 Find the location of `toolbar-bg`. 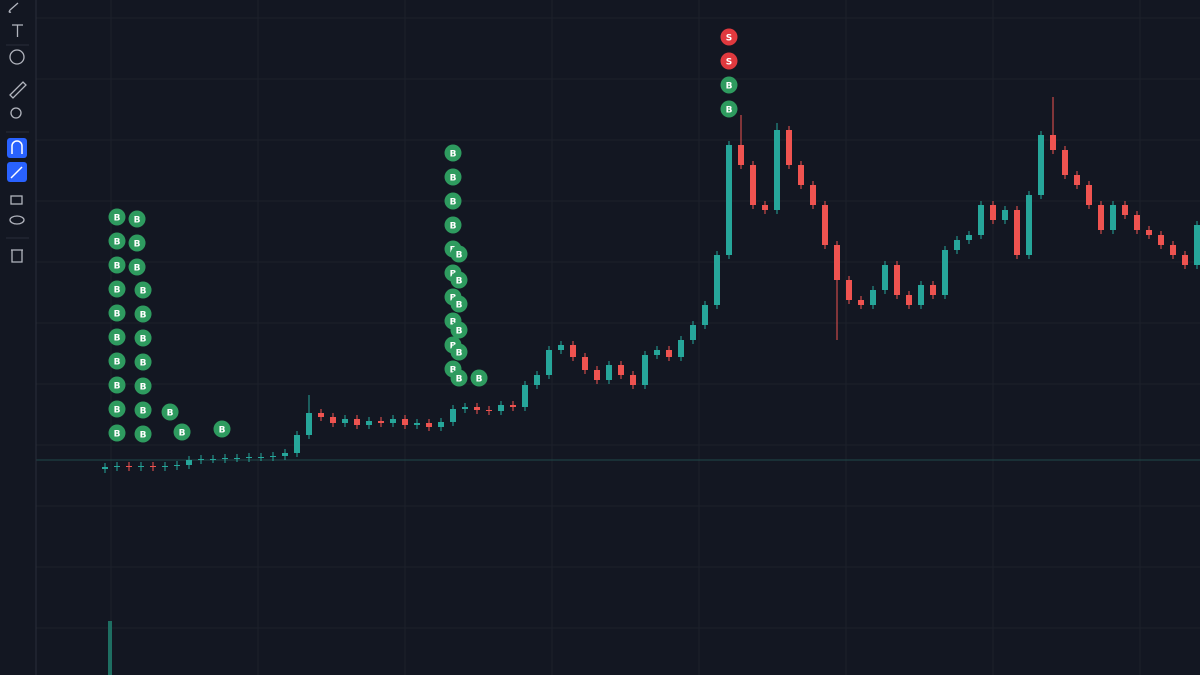

toolbar-bg is located at coordinates (18, 337).